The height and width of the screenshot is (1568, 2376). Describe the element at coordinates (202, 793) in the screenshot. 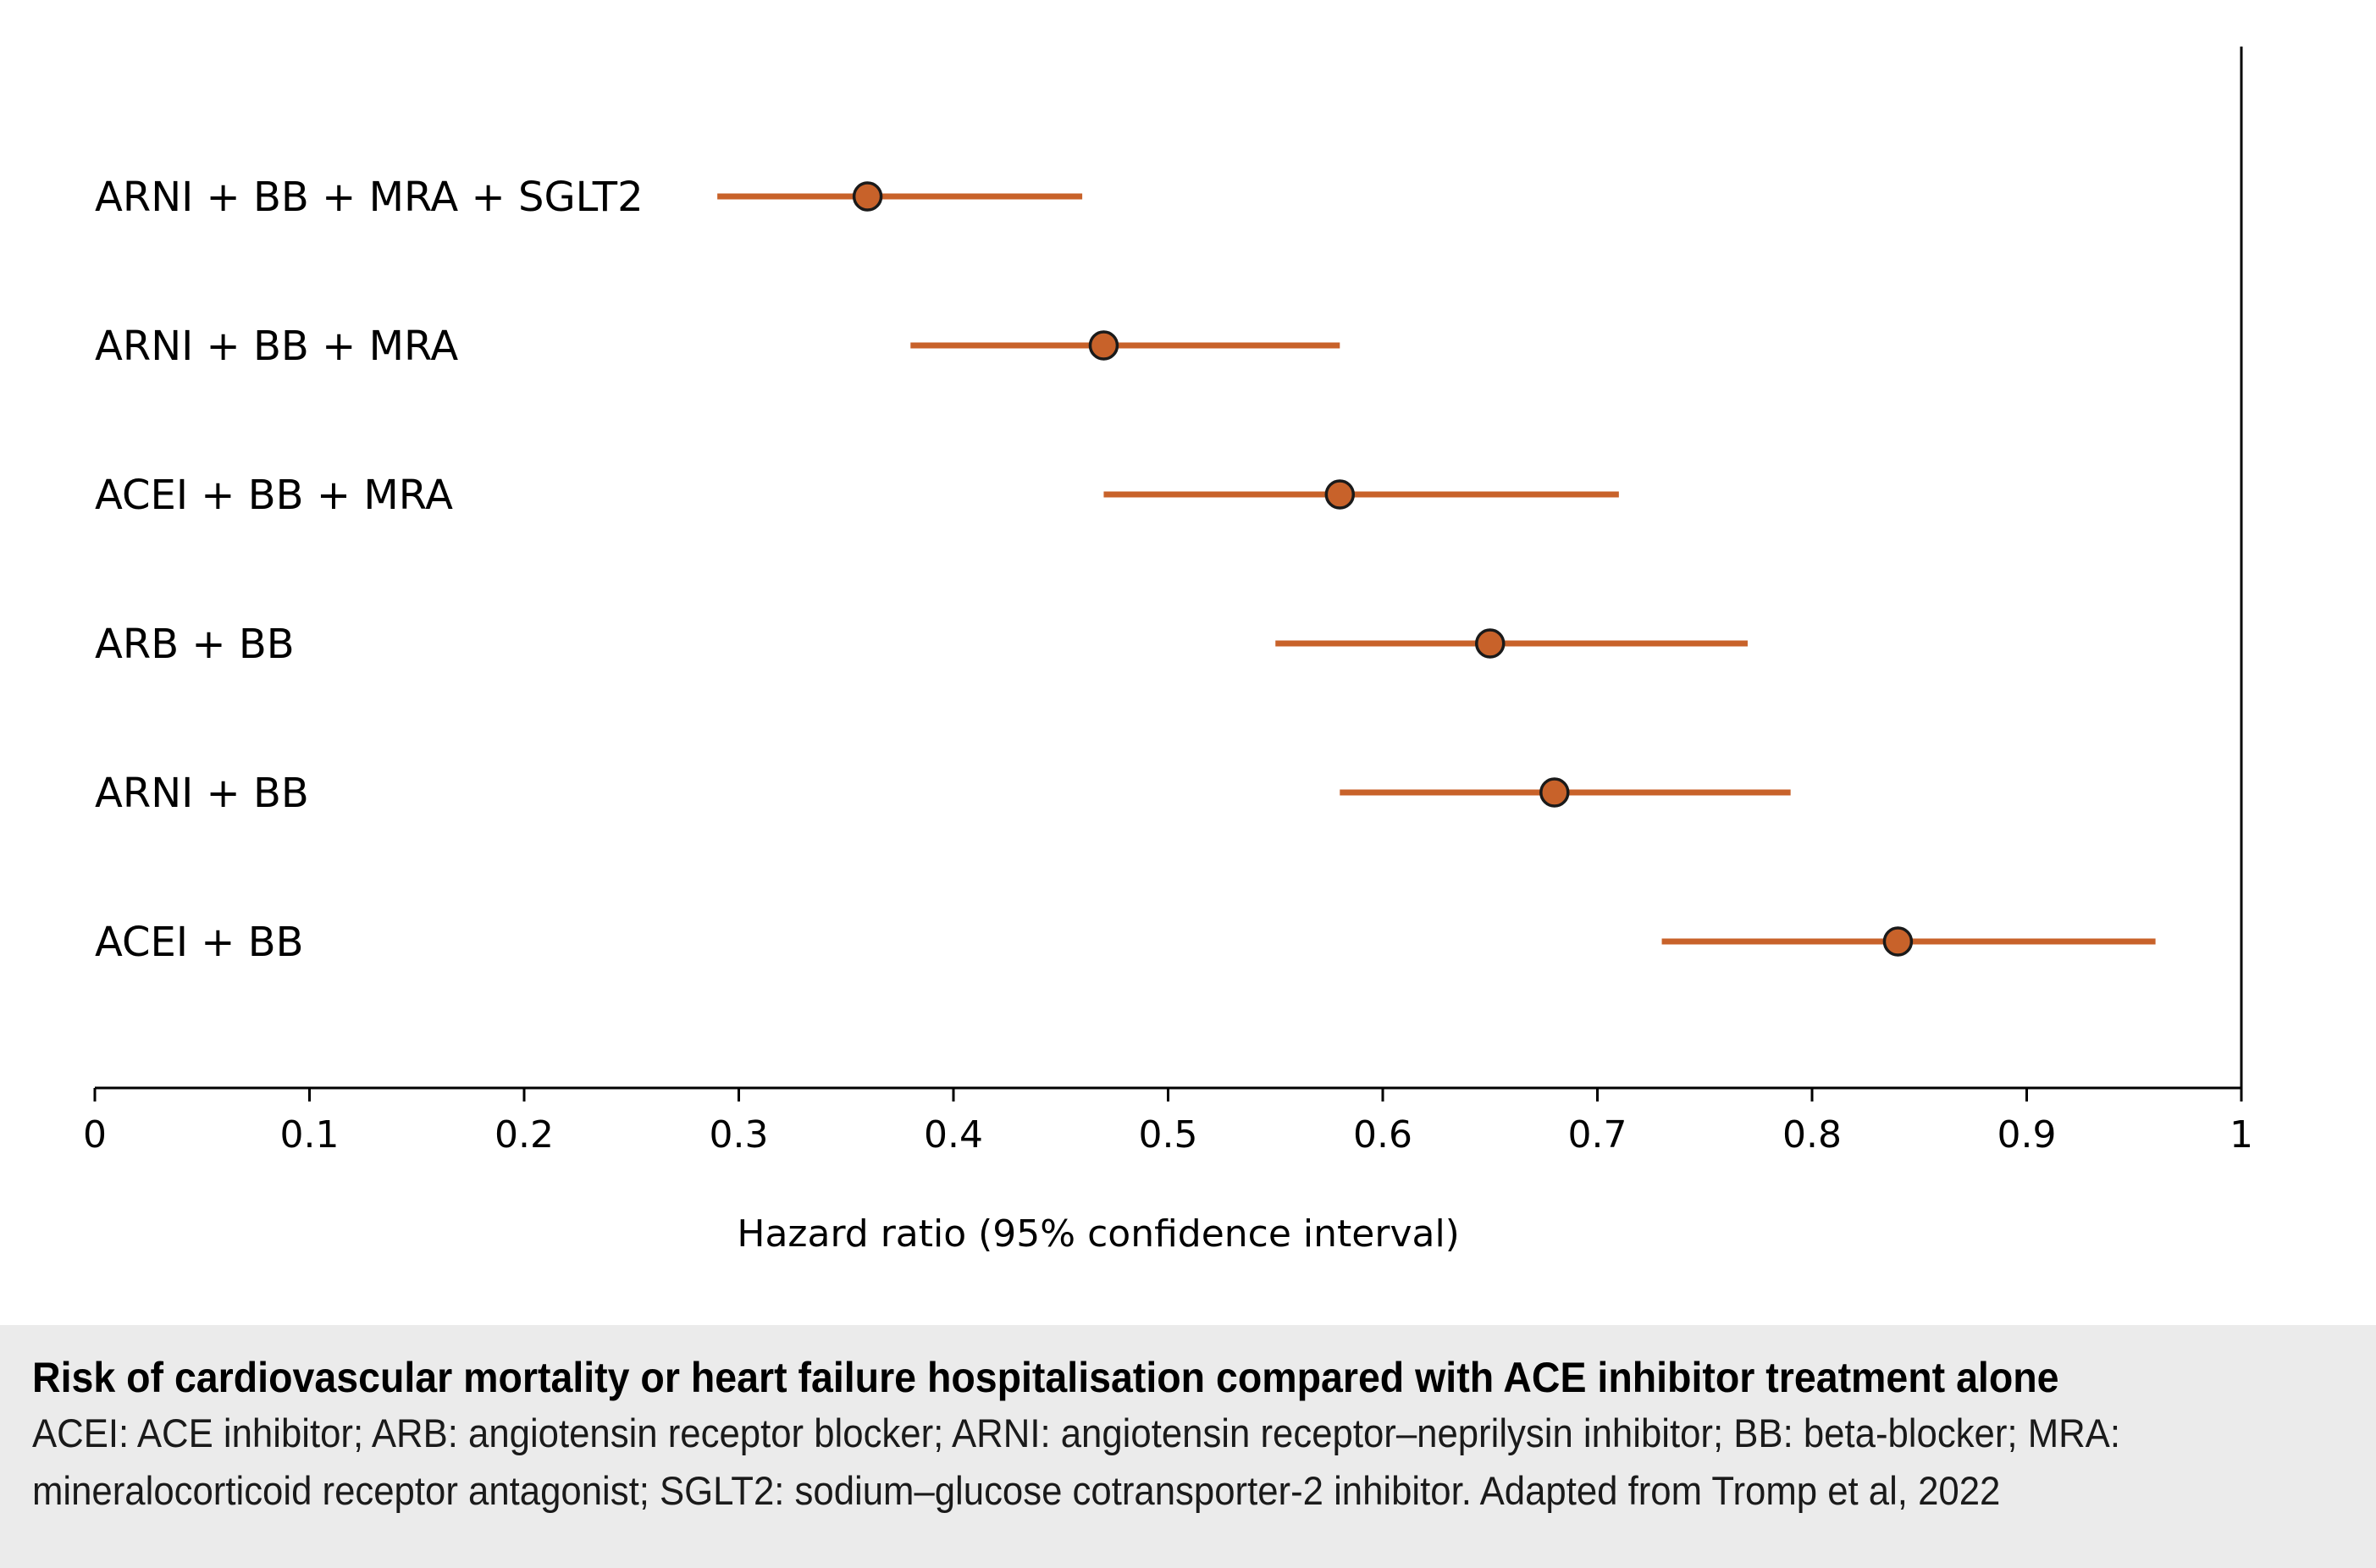

I see `category-label: ARNI + BB` at that location.